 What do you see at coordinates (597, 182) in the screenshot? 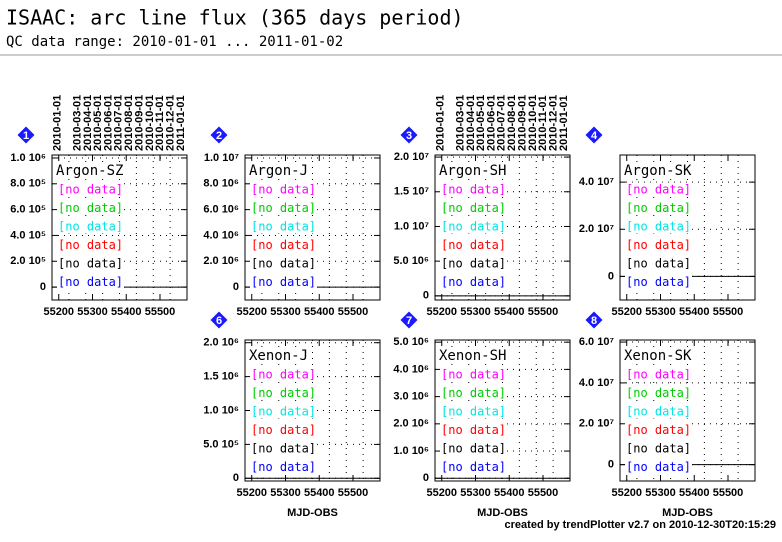
I see `y-tick-label: 4.0 10⁷` at bounding box center [597, 182].